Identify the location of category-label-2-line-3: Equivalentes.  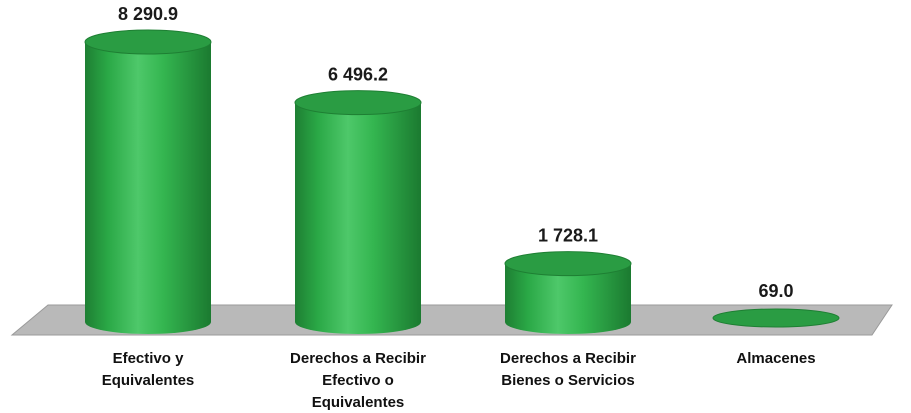
(358, 402).